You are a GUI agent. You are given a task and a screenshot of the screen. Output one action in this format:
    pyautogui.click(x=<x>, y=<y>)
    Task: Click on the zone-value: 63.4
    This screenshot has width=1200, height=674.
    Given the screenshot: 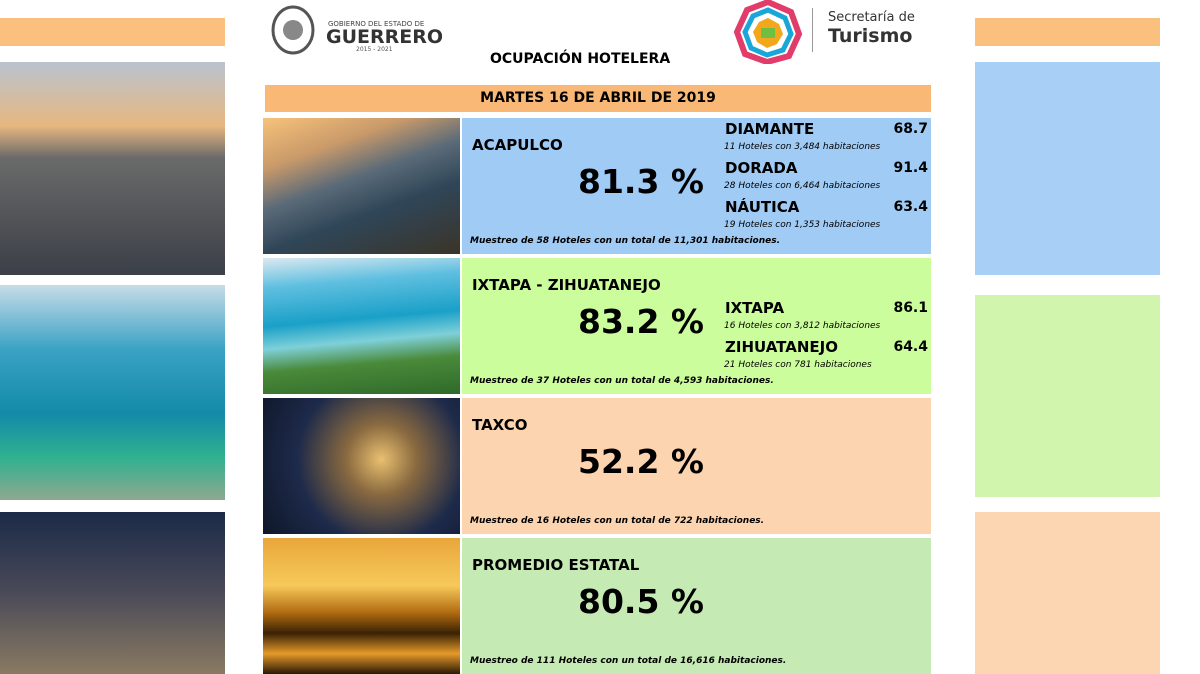 What is the action you would take?
    pyautogui.click(x=910, y=207)
    